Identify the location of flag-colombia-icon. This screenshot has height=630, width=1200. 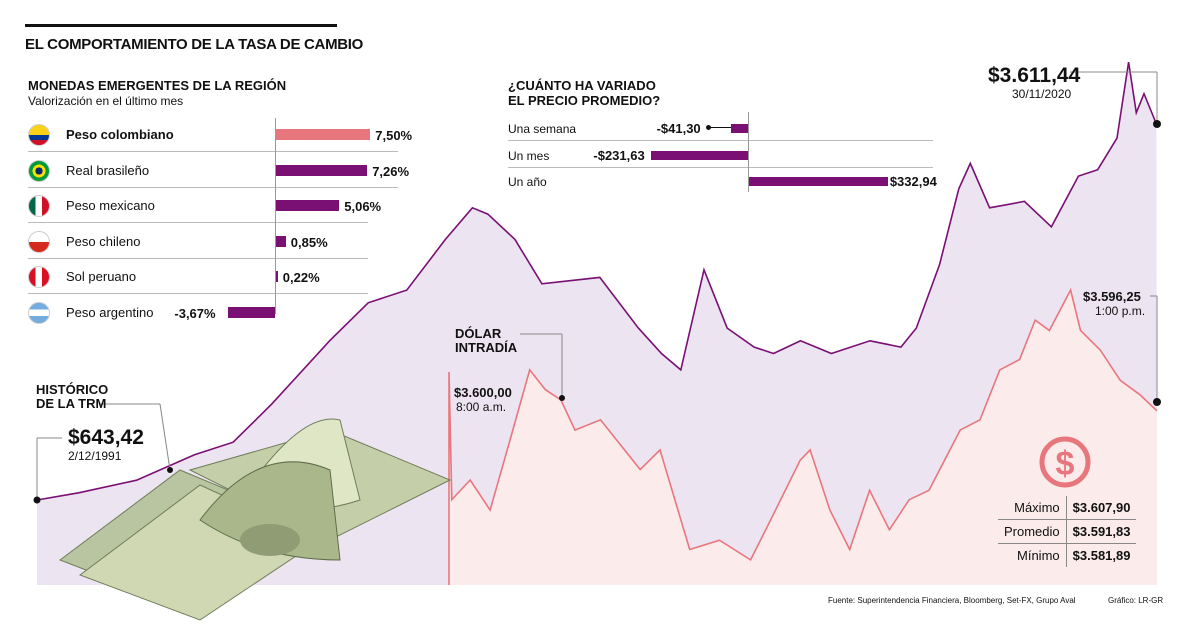
(39, 135).